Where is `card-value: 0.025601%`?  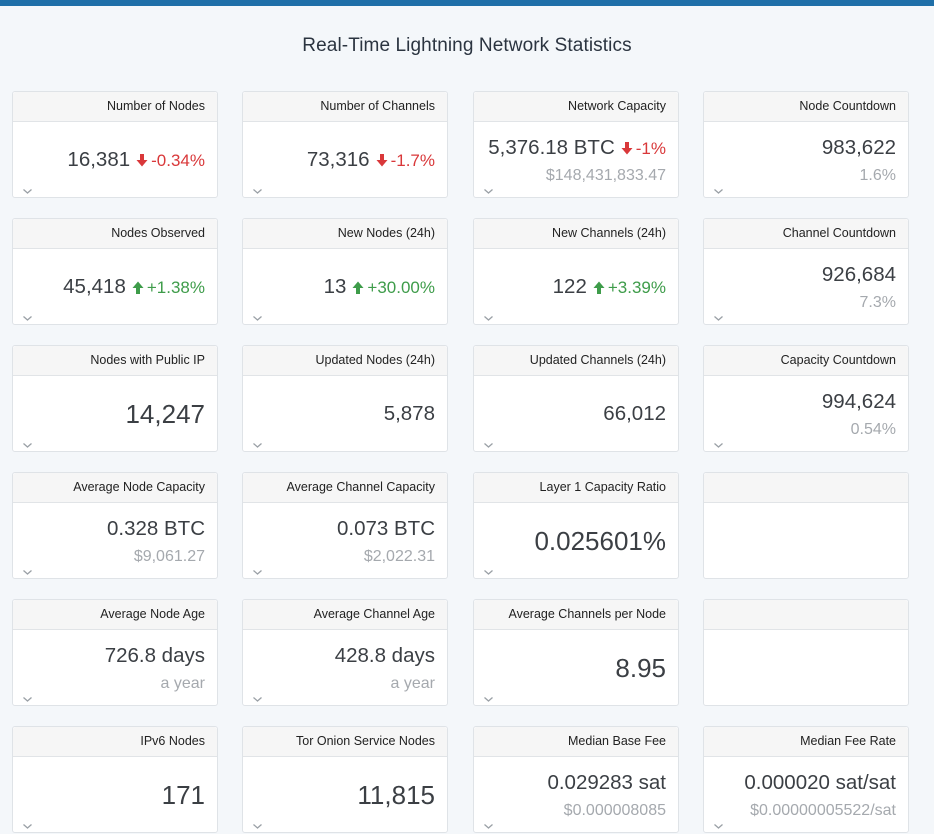 card-value: 0.025601% is located at coordinates (600, 541).